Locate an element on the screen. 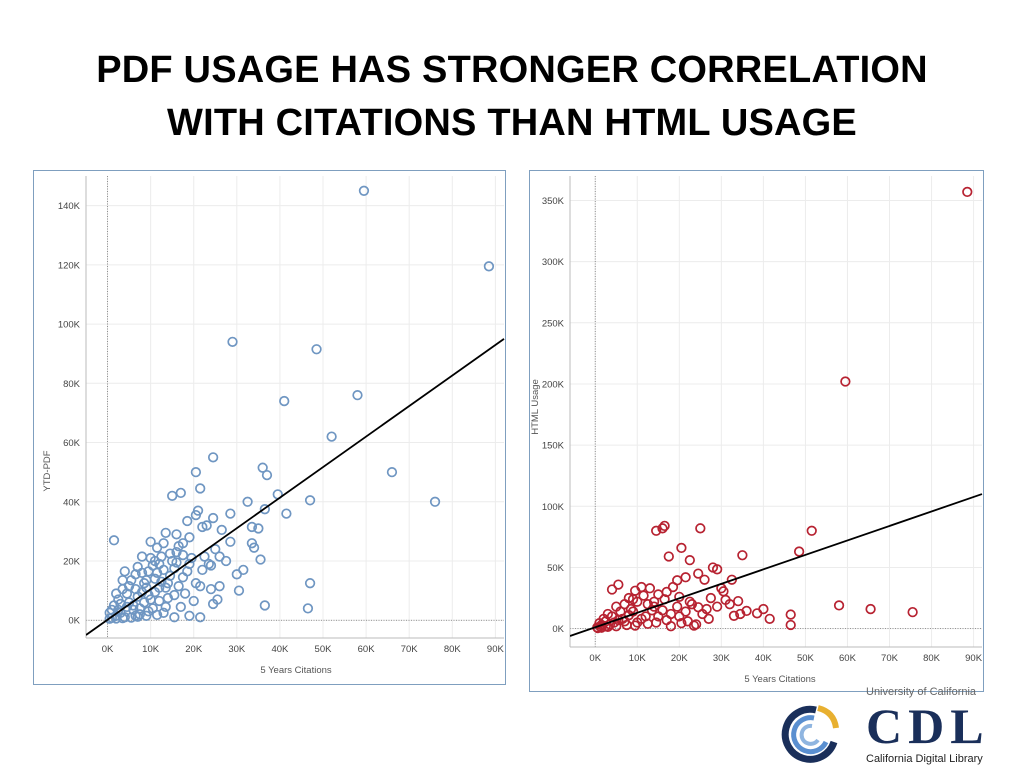 The image size is (1024, 768). y-tick-label: 350K is located at coordinates (553, 201).